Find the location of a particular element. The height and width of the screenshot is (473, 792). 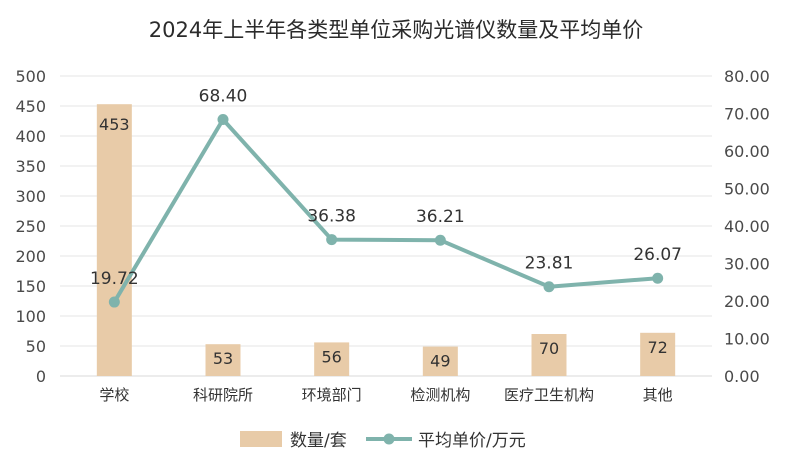

bar-value-label: 53 is located at coordinates (223, 358).